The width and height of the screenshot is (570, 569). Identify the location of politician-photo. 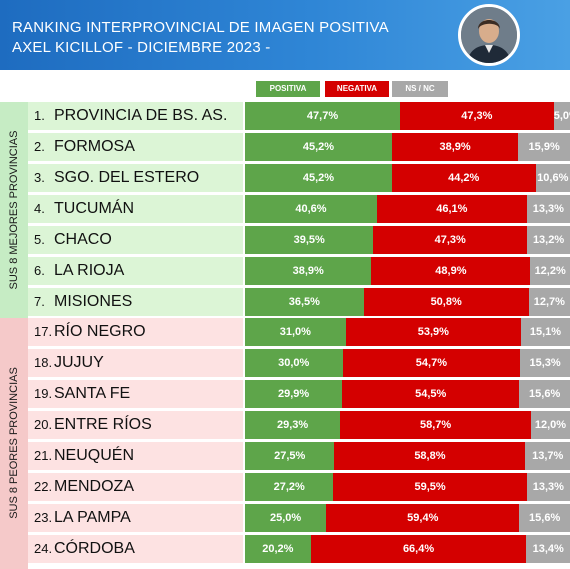
(489, 35).